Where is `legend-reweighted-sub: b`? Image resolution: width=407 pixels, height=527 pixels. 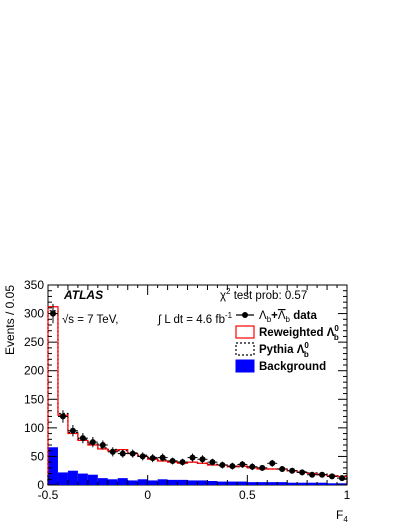
legend-reweighted-sub: b is located at coordinates (336, 337).